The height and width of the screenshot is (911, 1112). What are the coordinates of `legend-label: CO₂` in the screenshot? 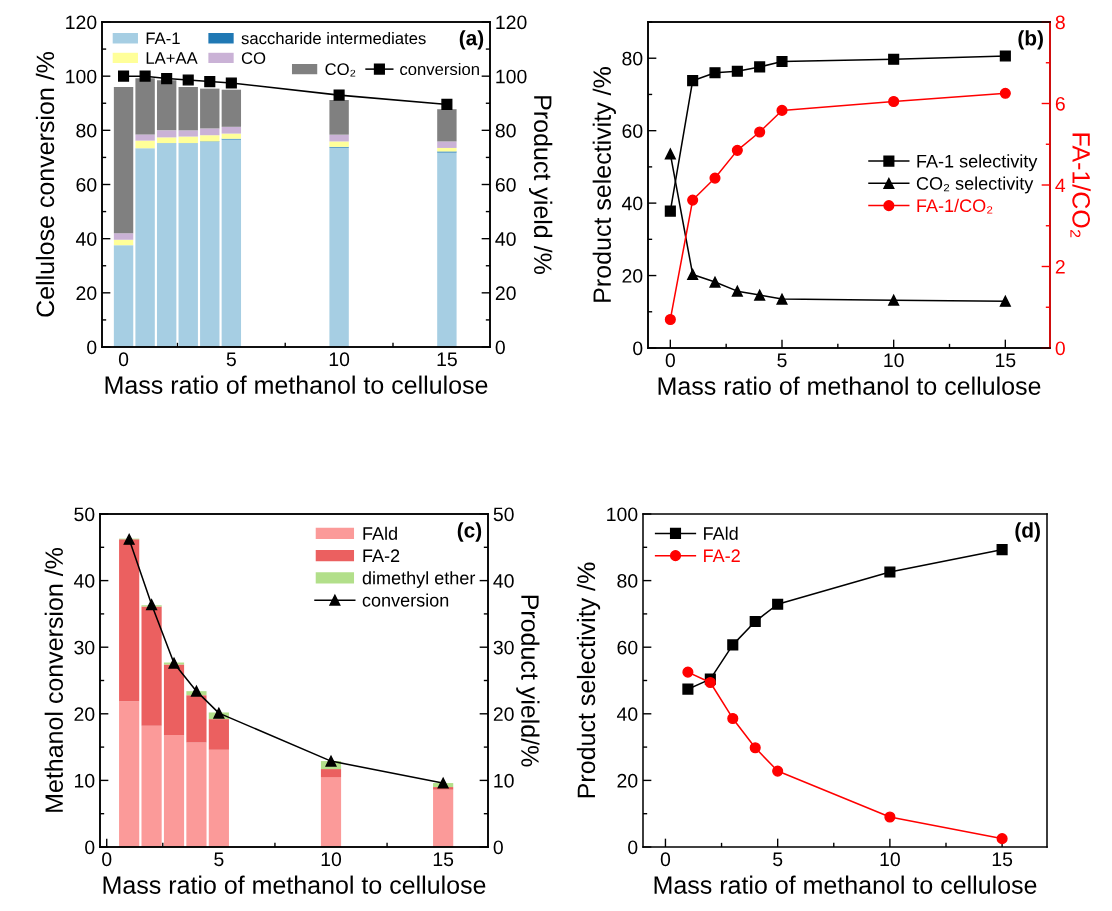 It's located at (340, 70).